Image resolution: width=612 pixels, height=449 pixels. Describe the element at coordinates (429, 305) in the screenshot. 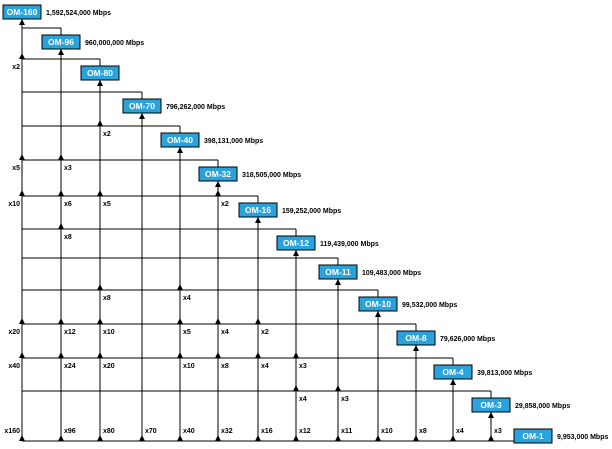

I see `node-rate-om-10: 99,532,000 Mbps` at that location.